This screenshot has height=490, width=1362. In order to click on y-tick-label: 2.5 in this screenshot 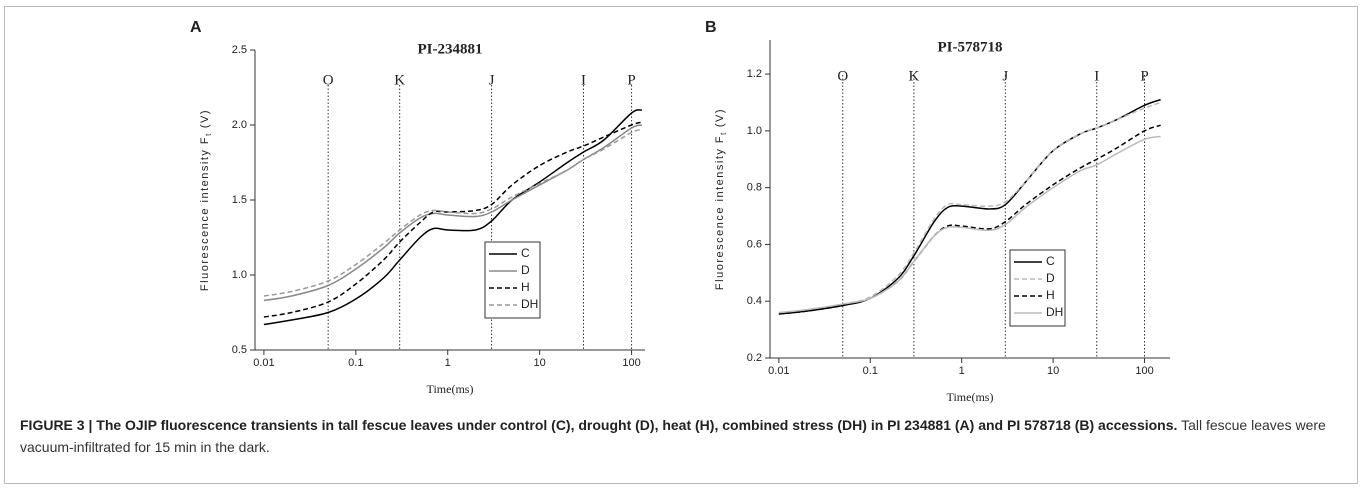, I will do `click(239, 50)`.